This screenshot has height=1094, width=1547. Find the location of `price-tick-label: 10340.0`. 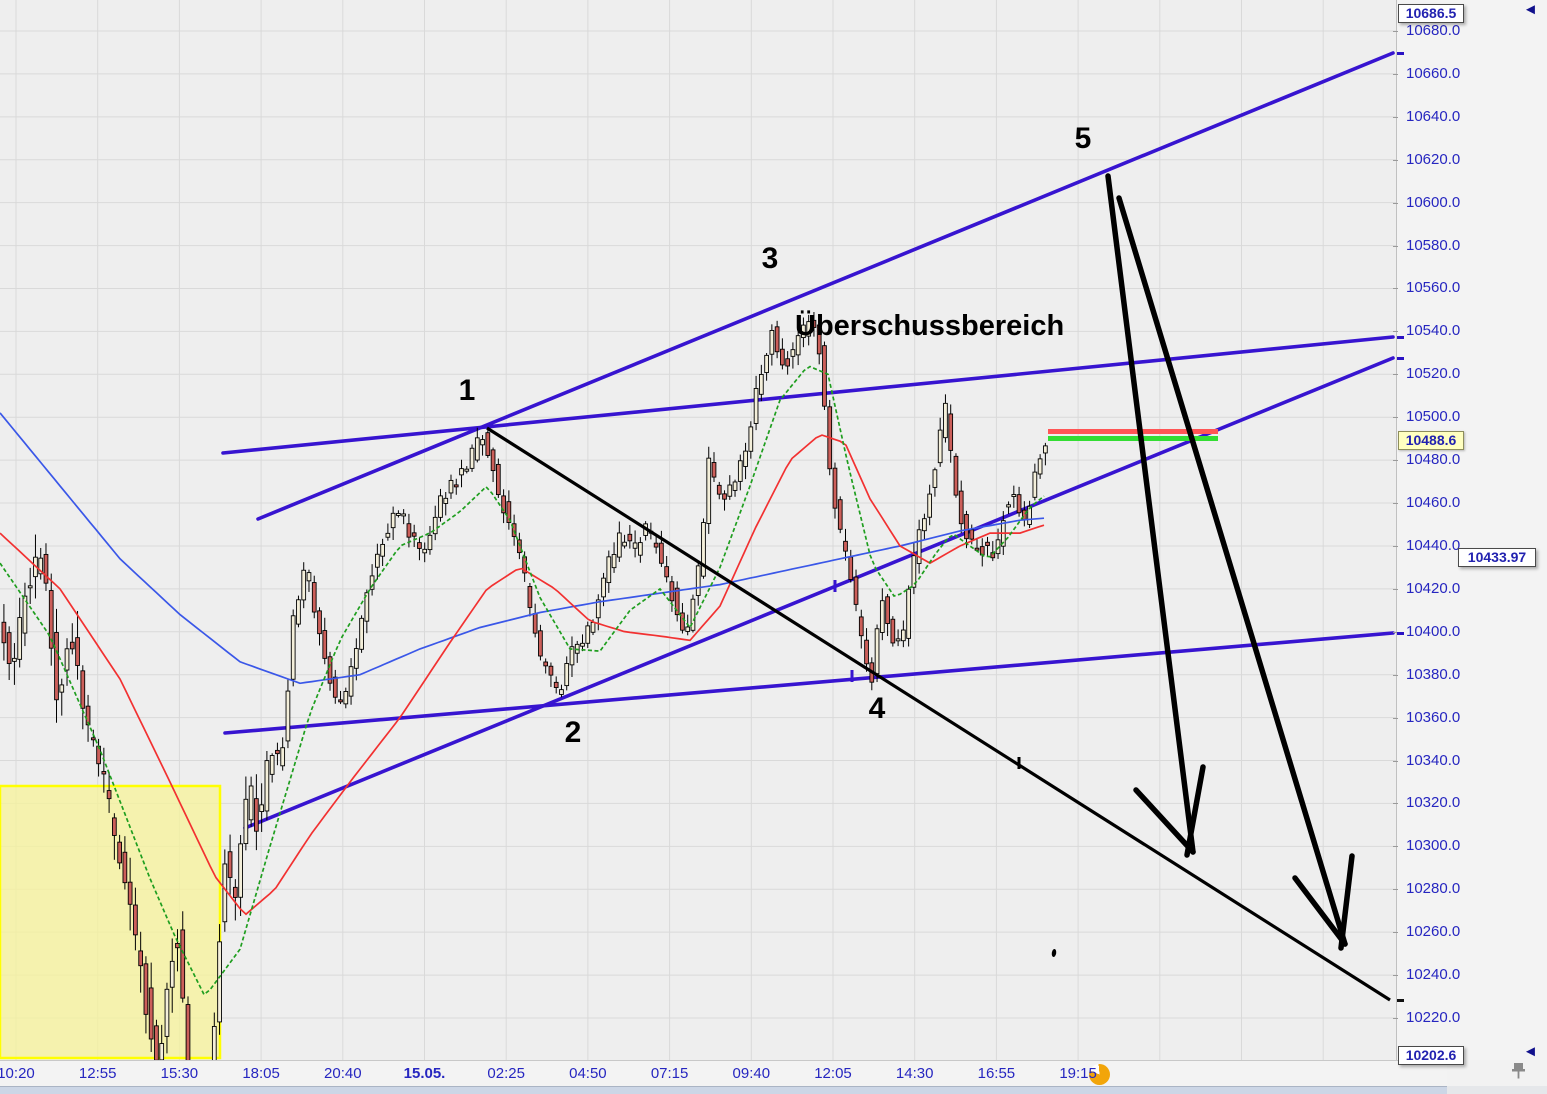

price-tick-label: 10340.0 is located at coordinates (1433, 760).